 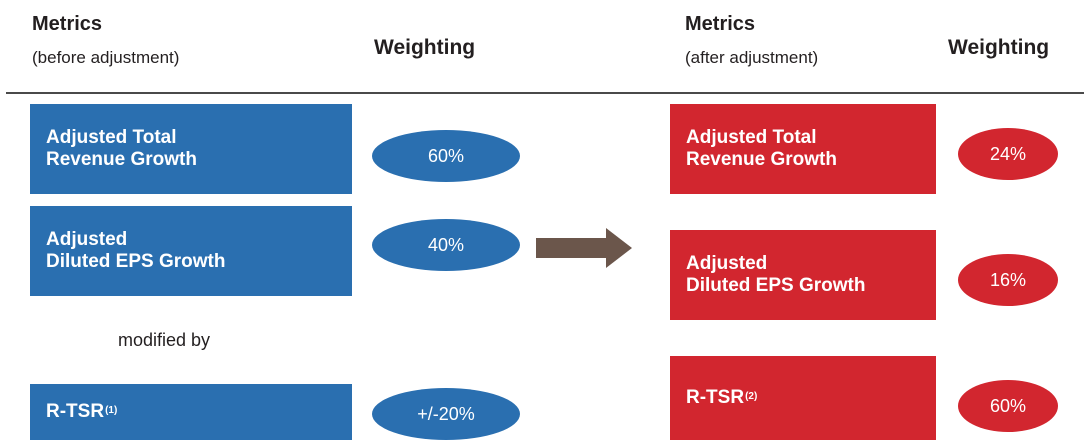 What do you see at coordinates (1008, 406) in the screenshot?
I see `after-weight-rtsr: 60%` at bounding box center [1008, 406].